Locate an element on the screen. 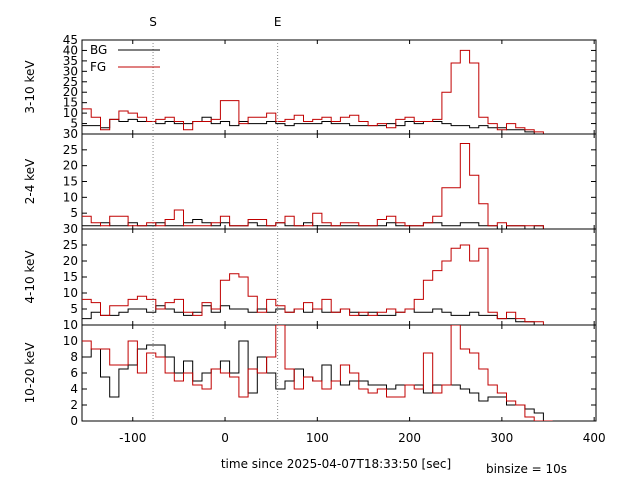  legend-label-bg: BG is located at coordinates (98, 50).